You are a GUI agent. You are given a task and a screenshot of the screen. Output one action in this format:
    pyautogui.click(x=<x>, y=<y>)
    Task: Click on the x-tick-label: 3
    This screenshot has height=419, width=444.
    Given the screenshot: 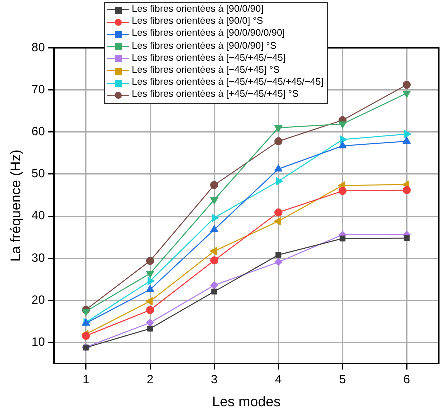 What is the action you would take?
    pyautogui.click(x=214, y=379)
    